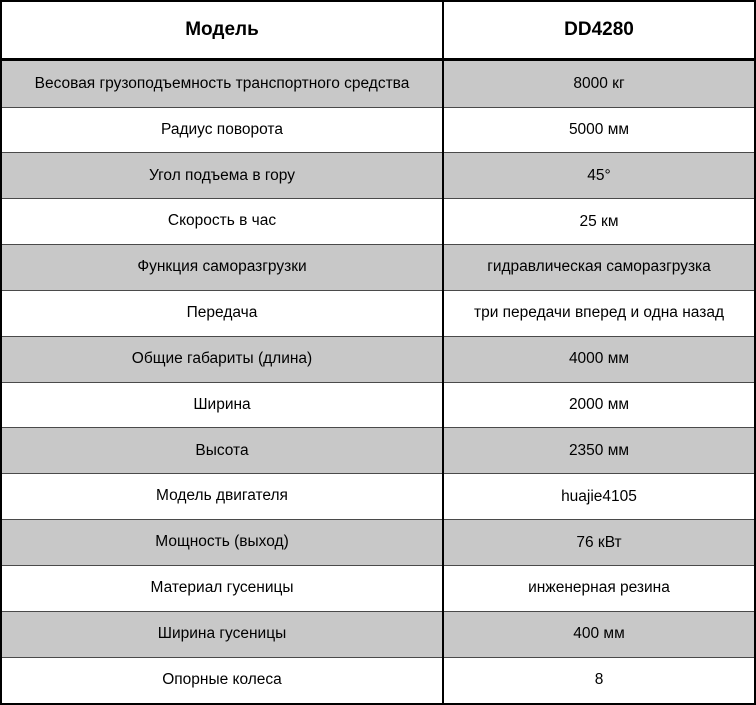 The width and height of the screenshot is (756, 705). What do you see at coordinates (599, 497) in the screenshot?
I see `spec-value: huajie4105` at bounding box center [599, 497].